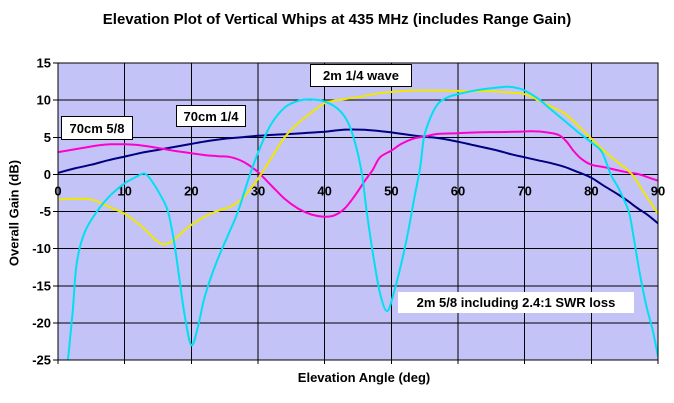 This screenshot has width=674, height=403. What do you see at coordinates (45, 211) in the screenshot?
I see `y-tick-label: -5` at bounding box center [45, 211].